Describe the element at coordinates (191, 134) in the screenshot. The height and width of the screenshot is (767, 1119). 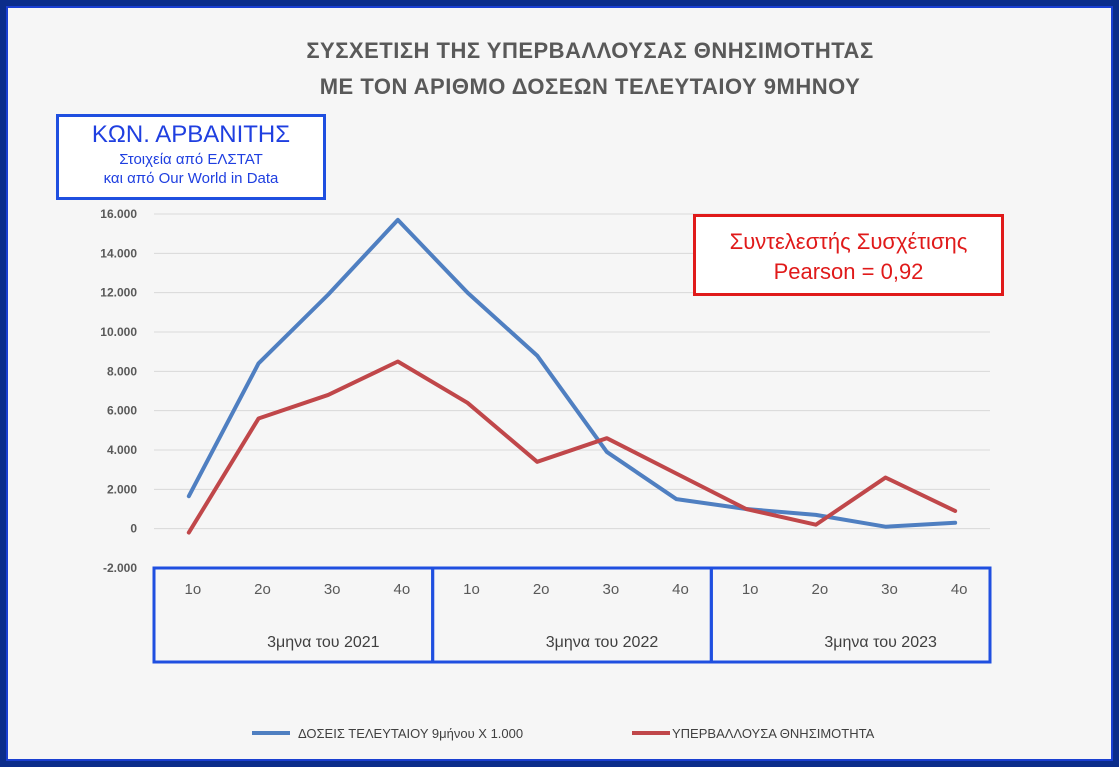
I see `author-name: ΚΩΝ. ΑΡΒΑΝΙΤΗΣ` at that location.